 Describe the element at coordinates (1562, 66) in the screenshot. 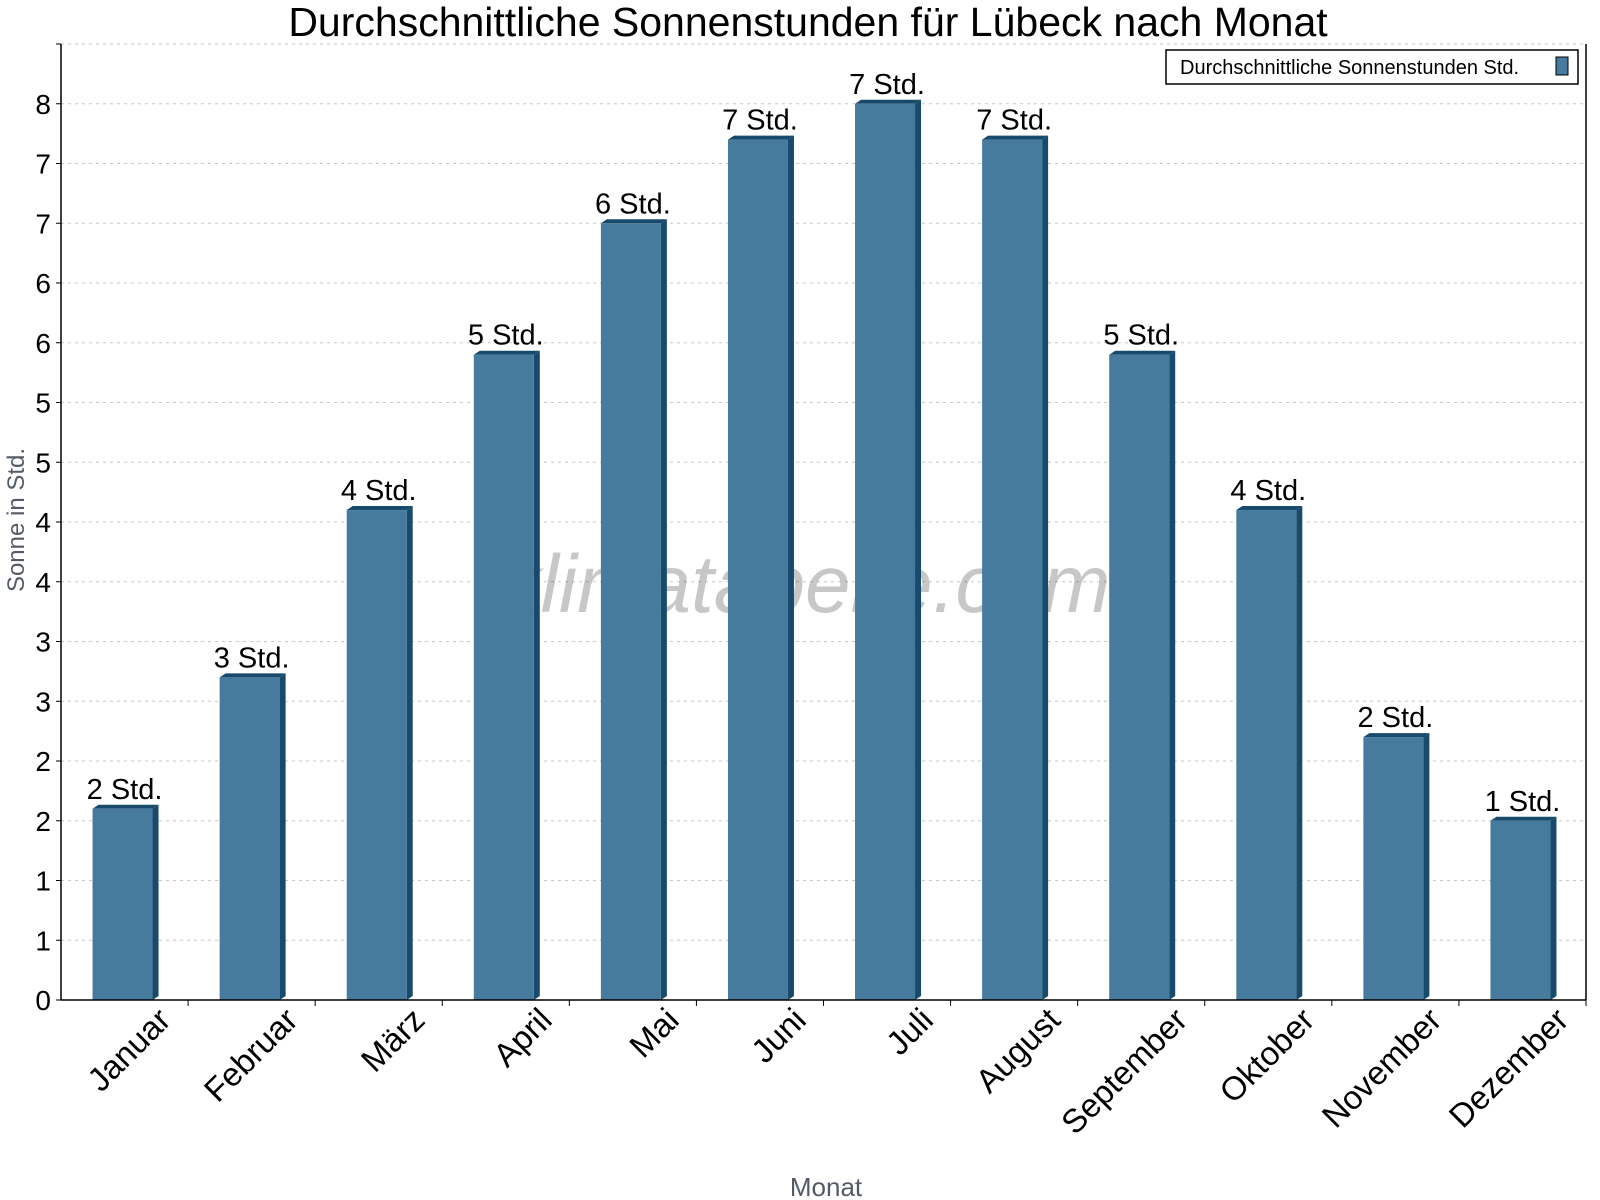

I see `legend-swatch` at that location.